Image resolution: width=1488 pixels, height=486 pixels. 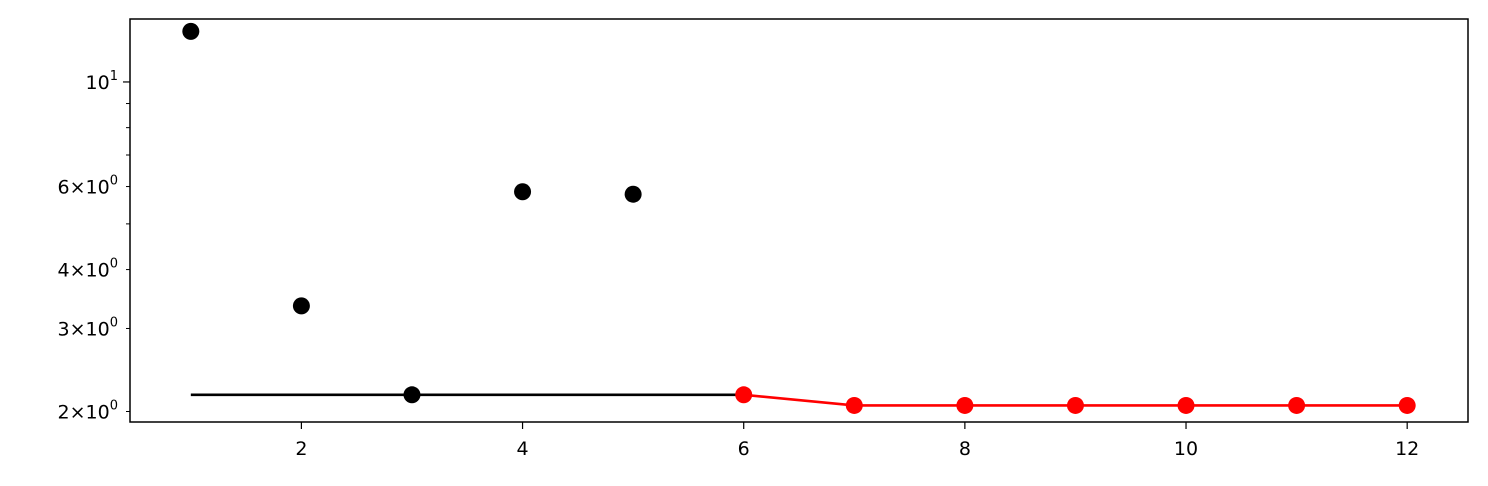 What do you see at coordinates (88, 186) in the screenshot?
I see `y-tick-label: 6×100` at bounding box center [88, 186].